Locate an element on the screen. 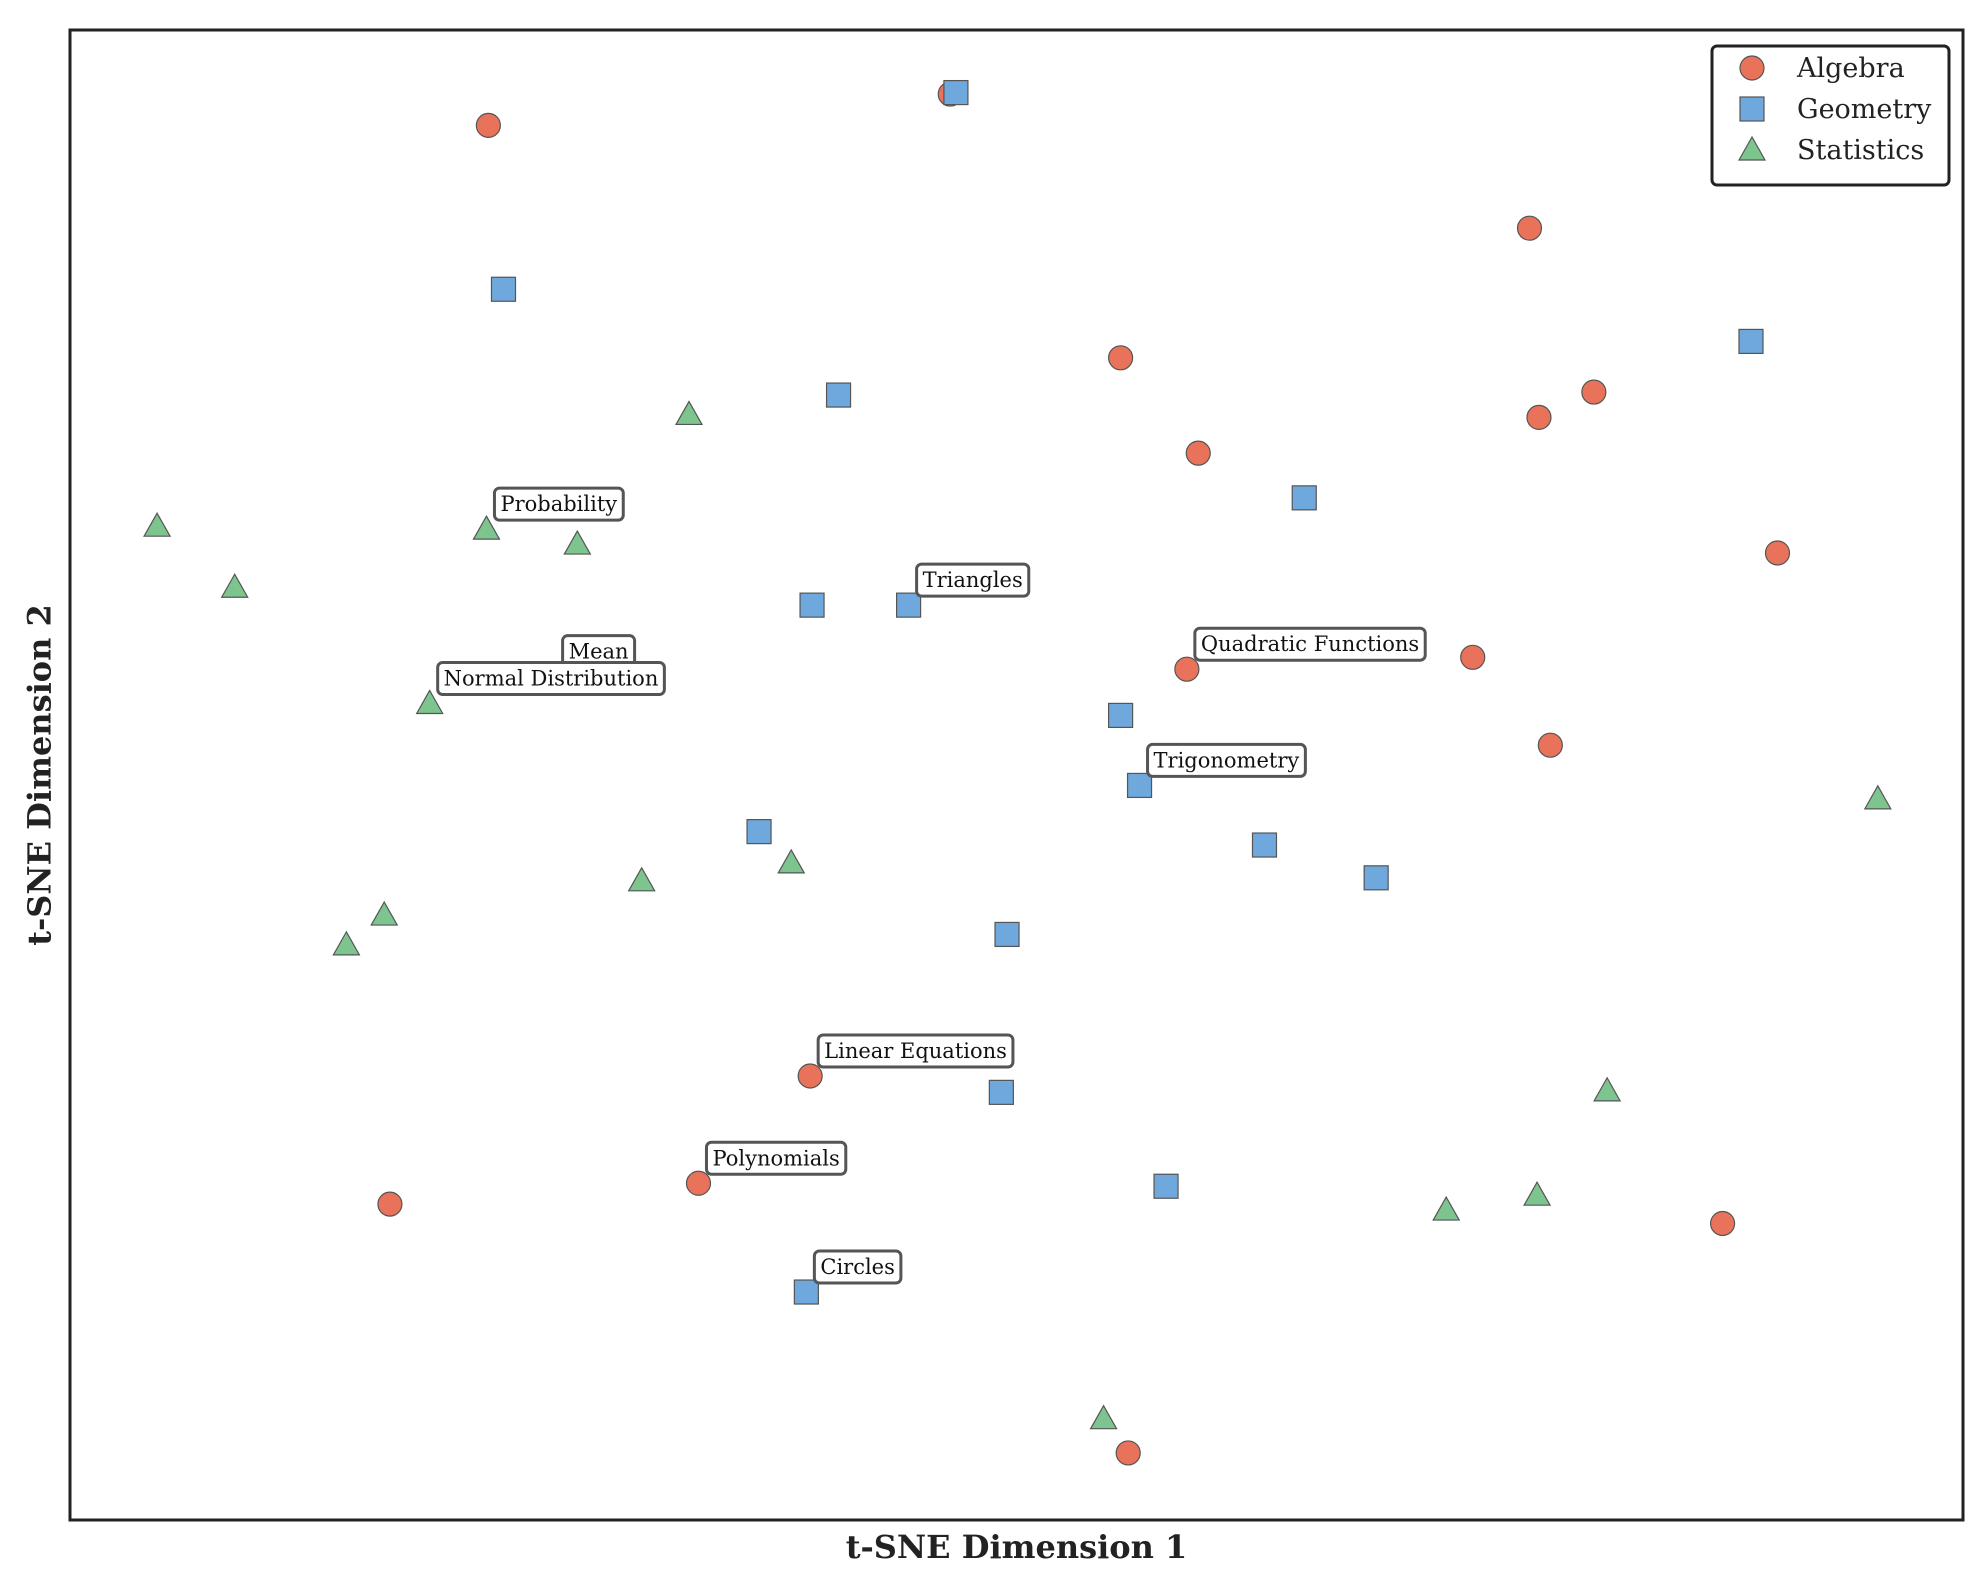  annotation-text: Quadratic Functions is located at coordinates (1310, 644).